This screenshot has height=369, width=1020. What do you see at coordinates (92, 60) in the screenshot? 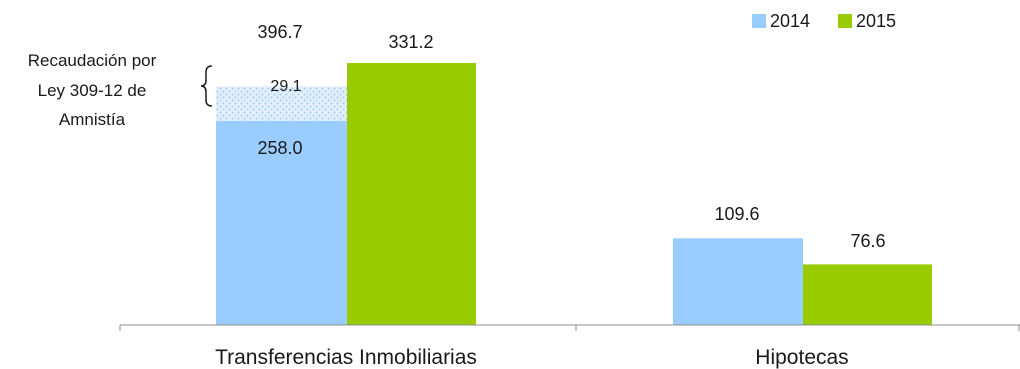
I see `annotation-line: Recaudación por` at bounding box center [92, 60].